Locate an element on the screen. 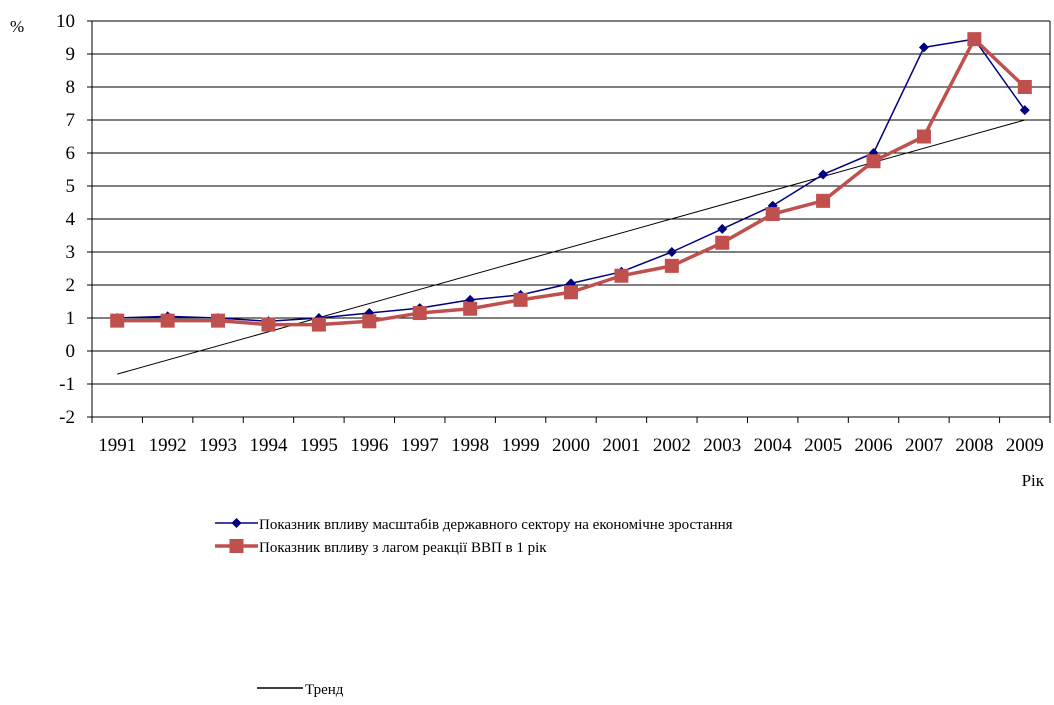 This screenshot has height=705, width=1054. y-tick-label: 5 is located at coordinates (71, 186).